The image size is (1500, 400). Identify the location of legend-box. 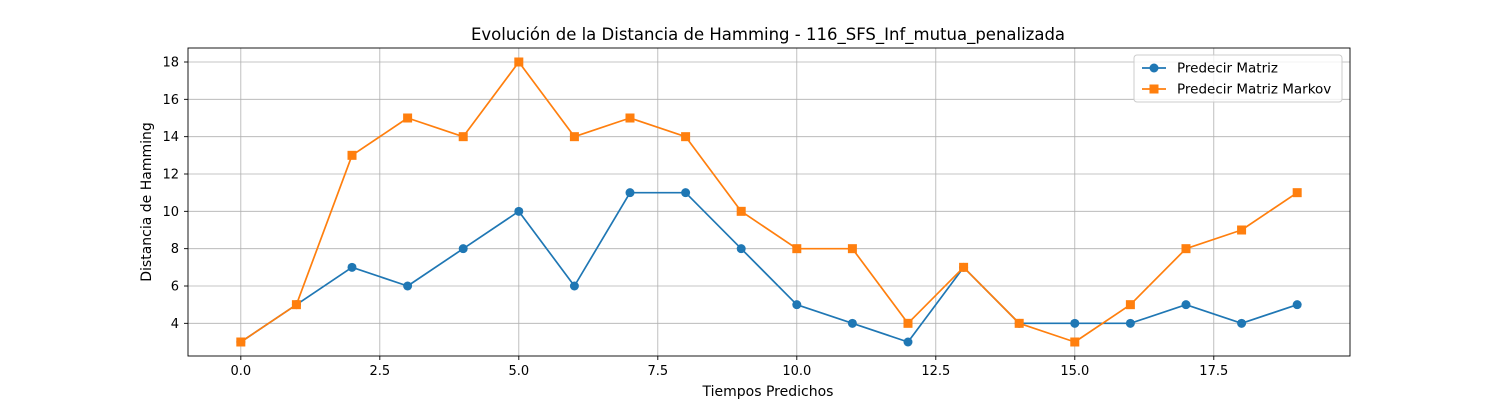
(1238, 78).